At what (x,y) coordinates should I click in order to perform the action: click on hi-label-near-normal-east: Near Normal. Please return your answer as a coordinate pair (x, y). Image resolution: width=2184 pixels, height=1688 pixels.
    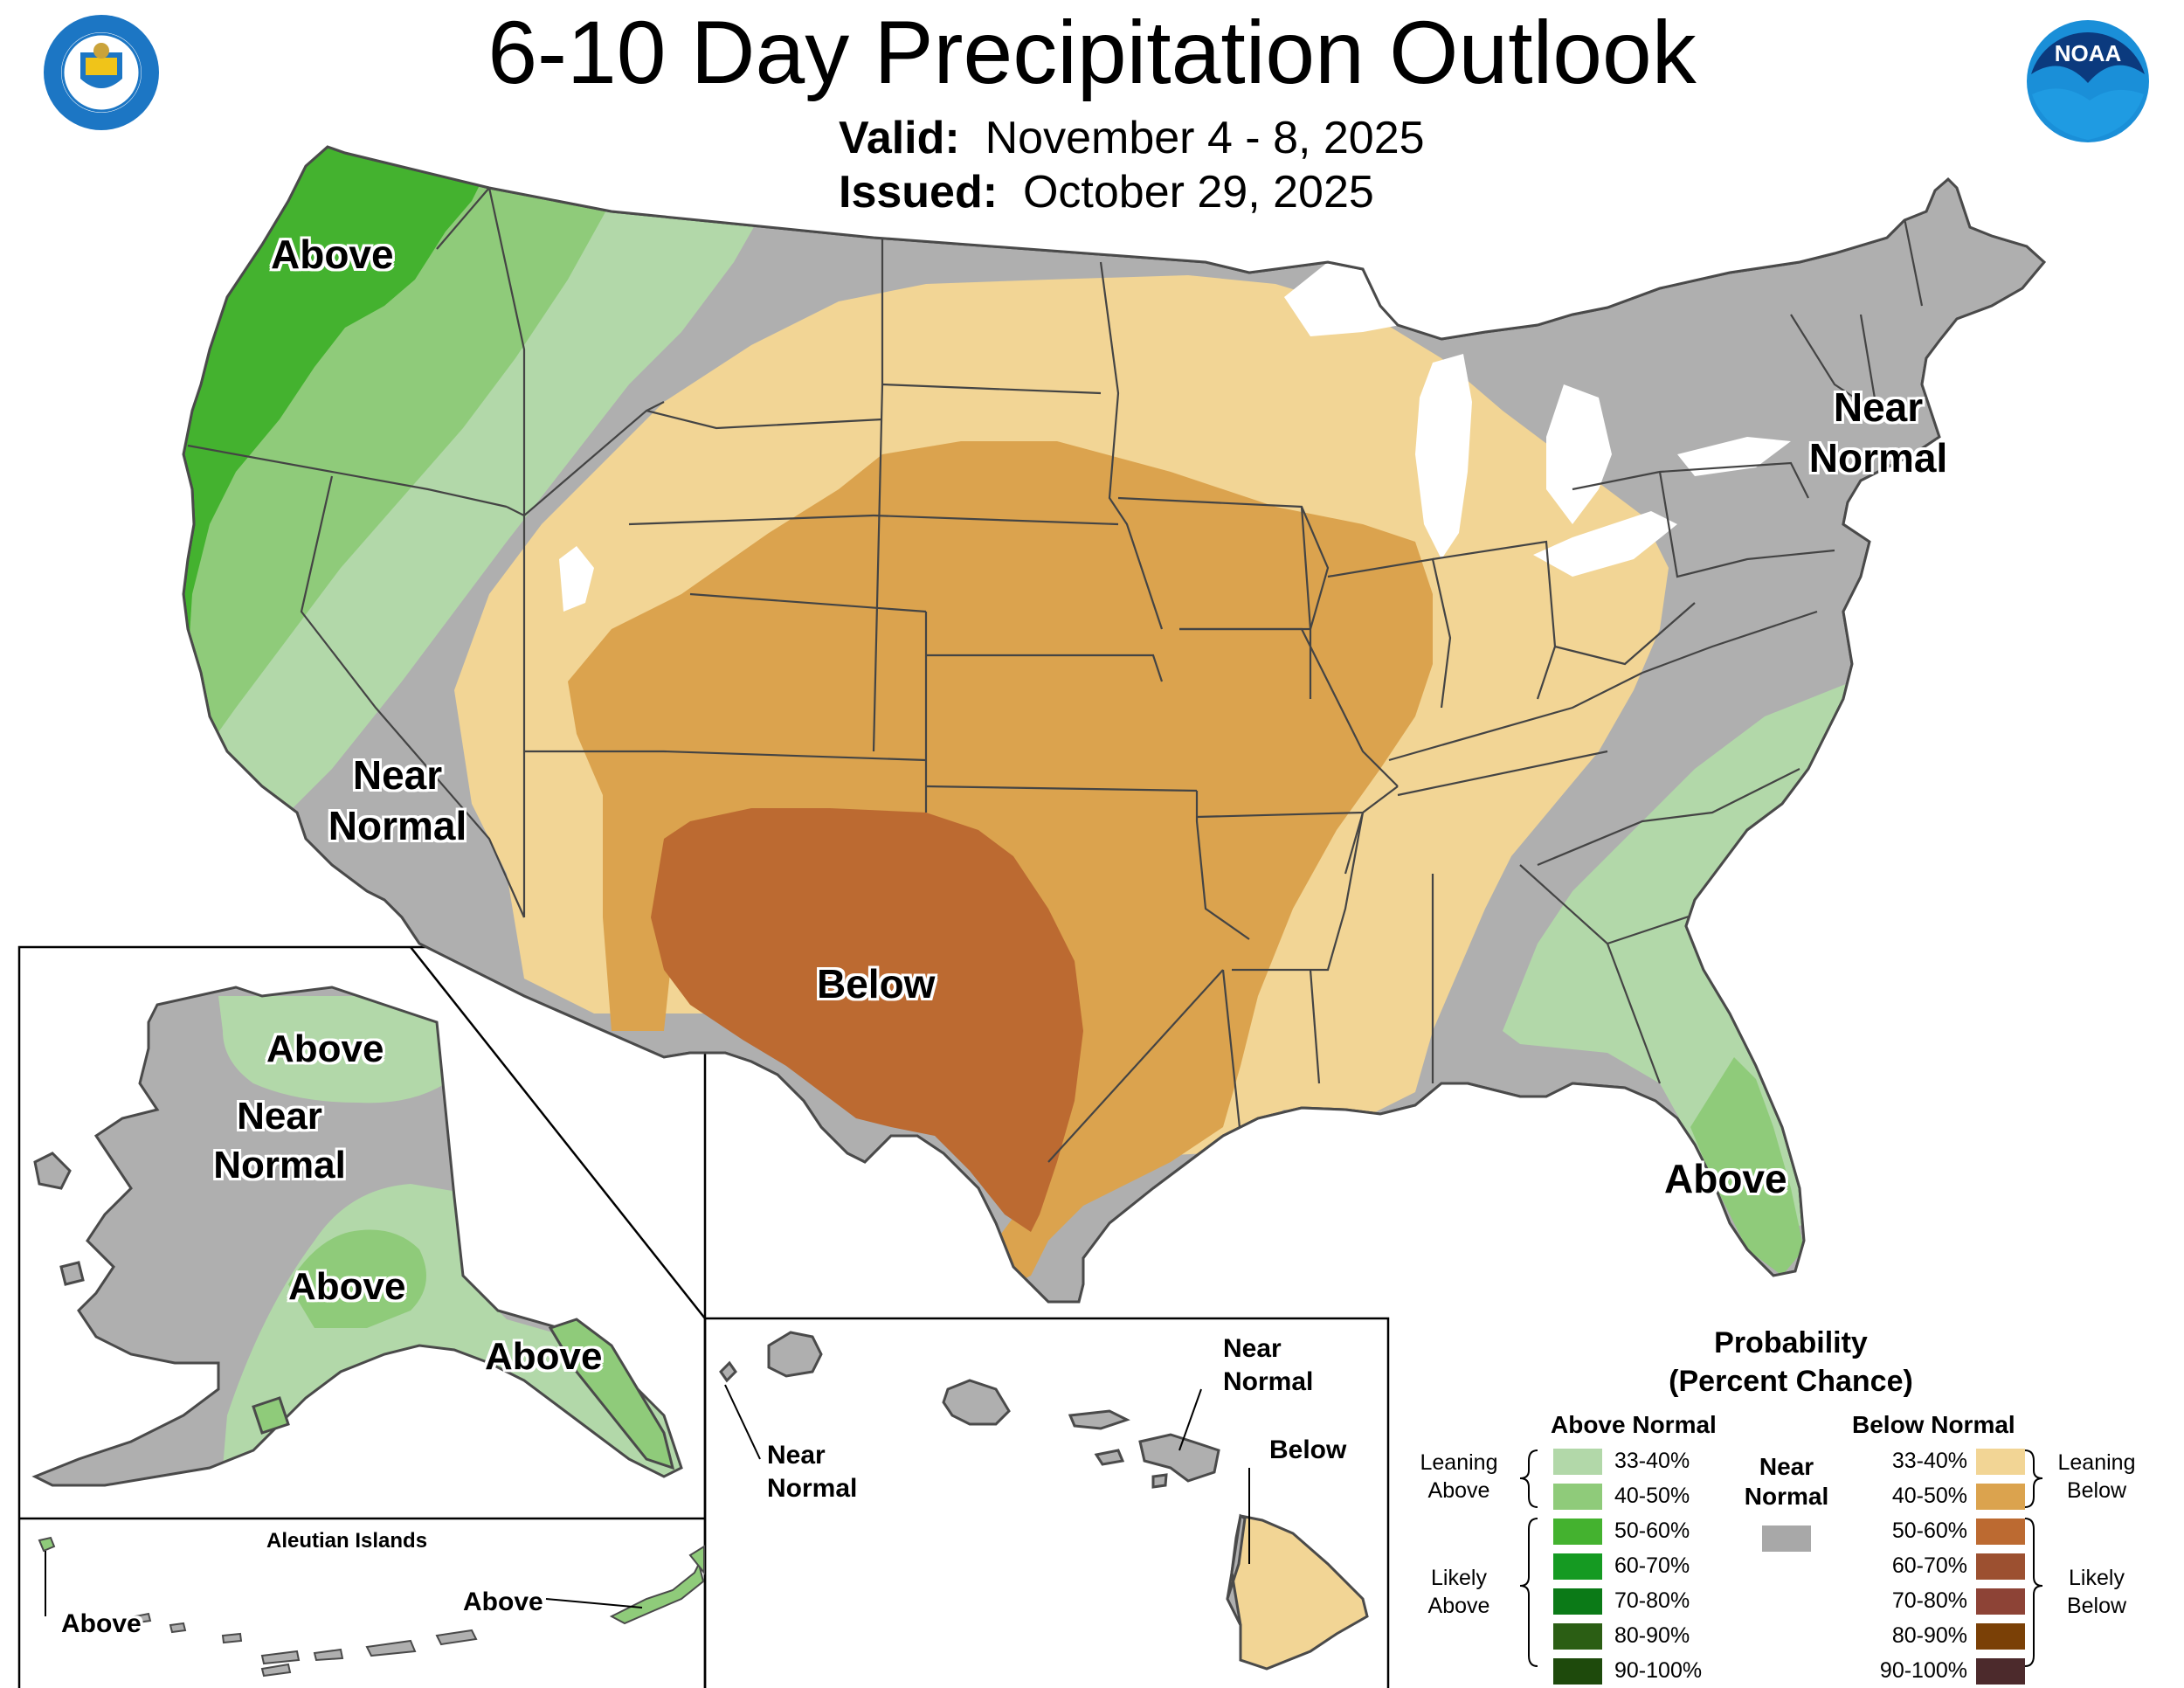
    Looking at the image, I should click on (1268, 1365).